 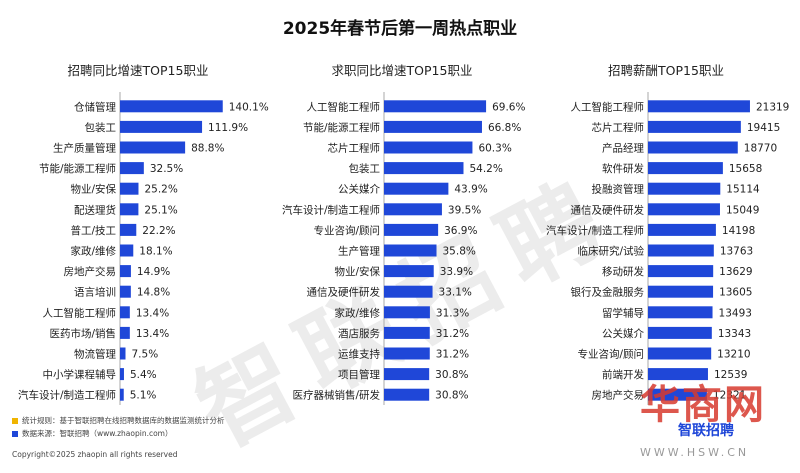 What do you see at coordinates (623, 374) in the screenshot?
I see `category-label: 前端开发` at bounding box center [623, 374].